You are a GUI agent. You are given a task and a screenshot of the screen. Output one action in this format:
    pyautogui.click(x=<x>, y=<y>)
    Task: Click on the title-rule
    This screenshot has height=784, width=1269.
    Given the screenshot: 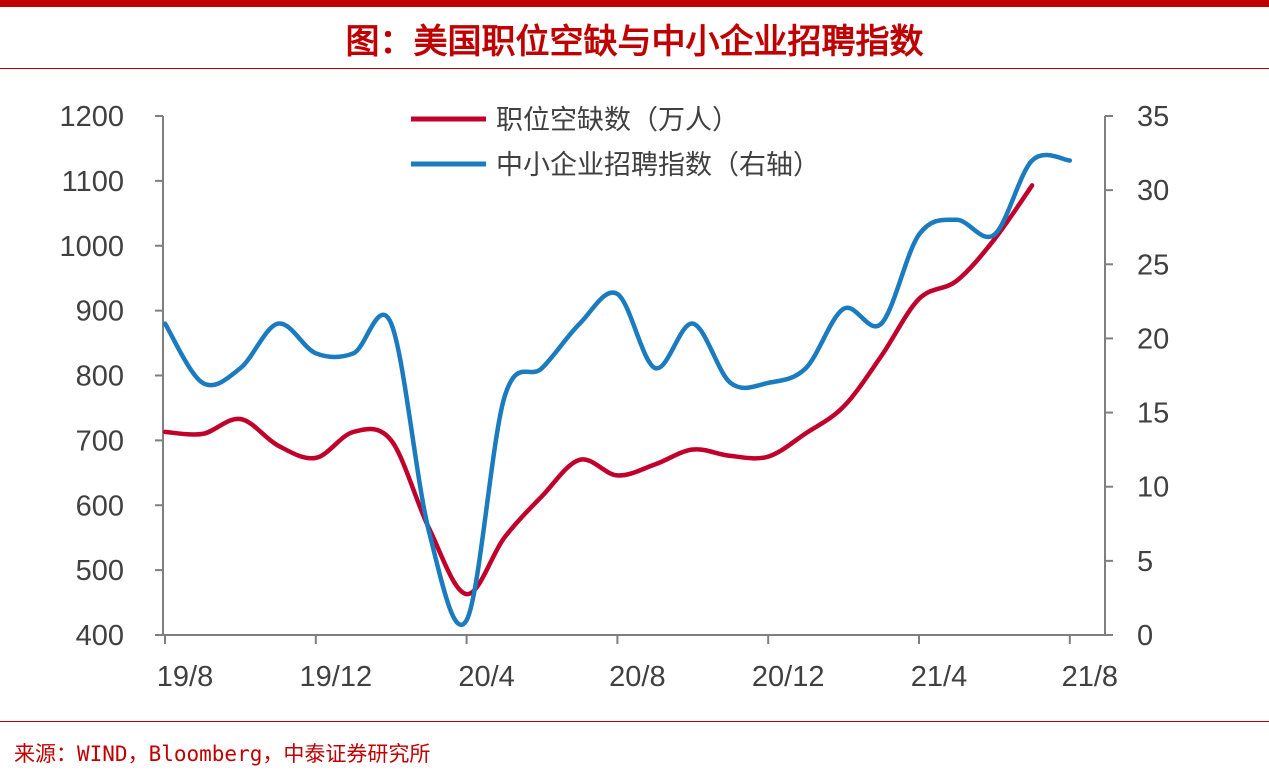 What is the action you would take?
    pyautogui.click(x=634, y=68)
    